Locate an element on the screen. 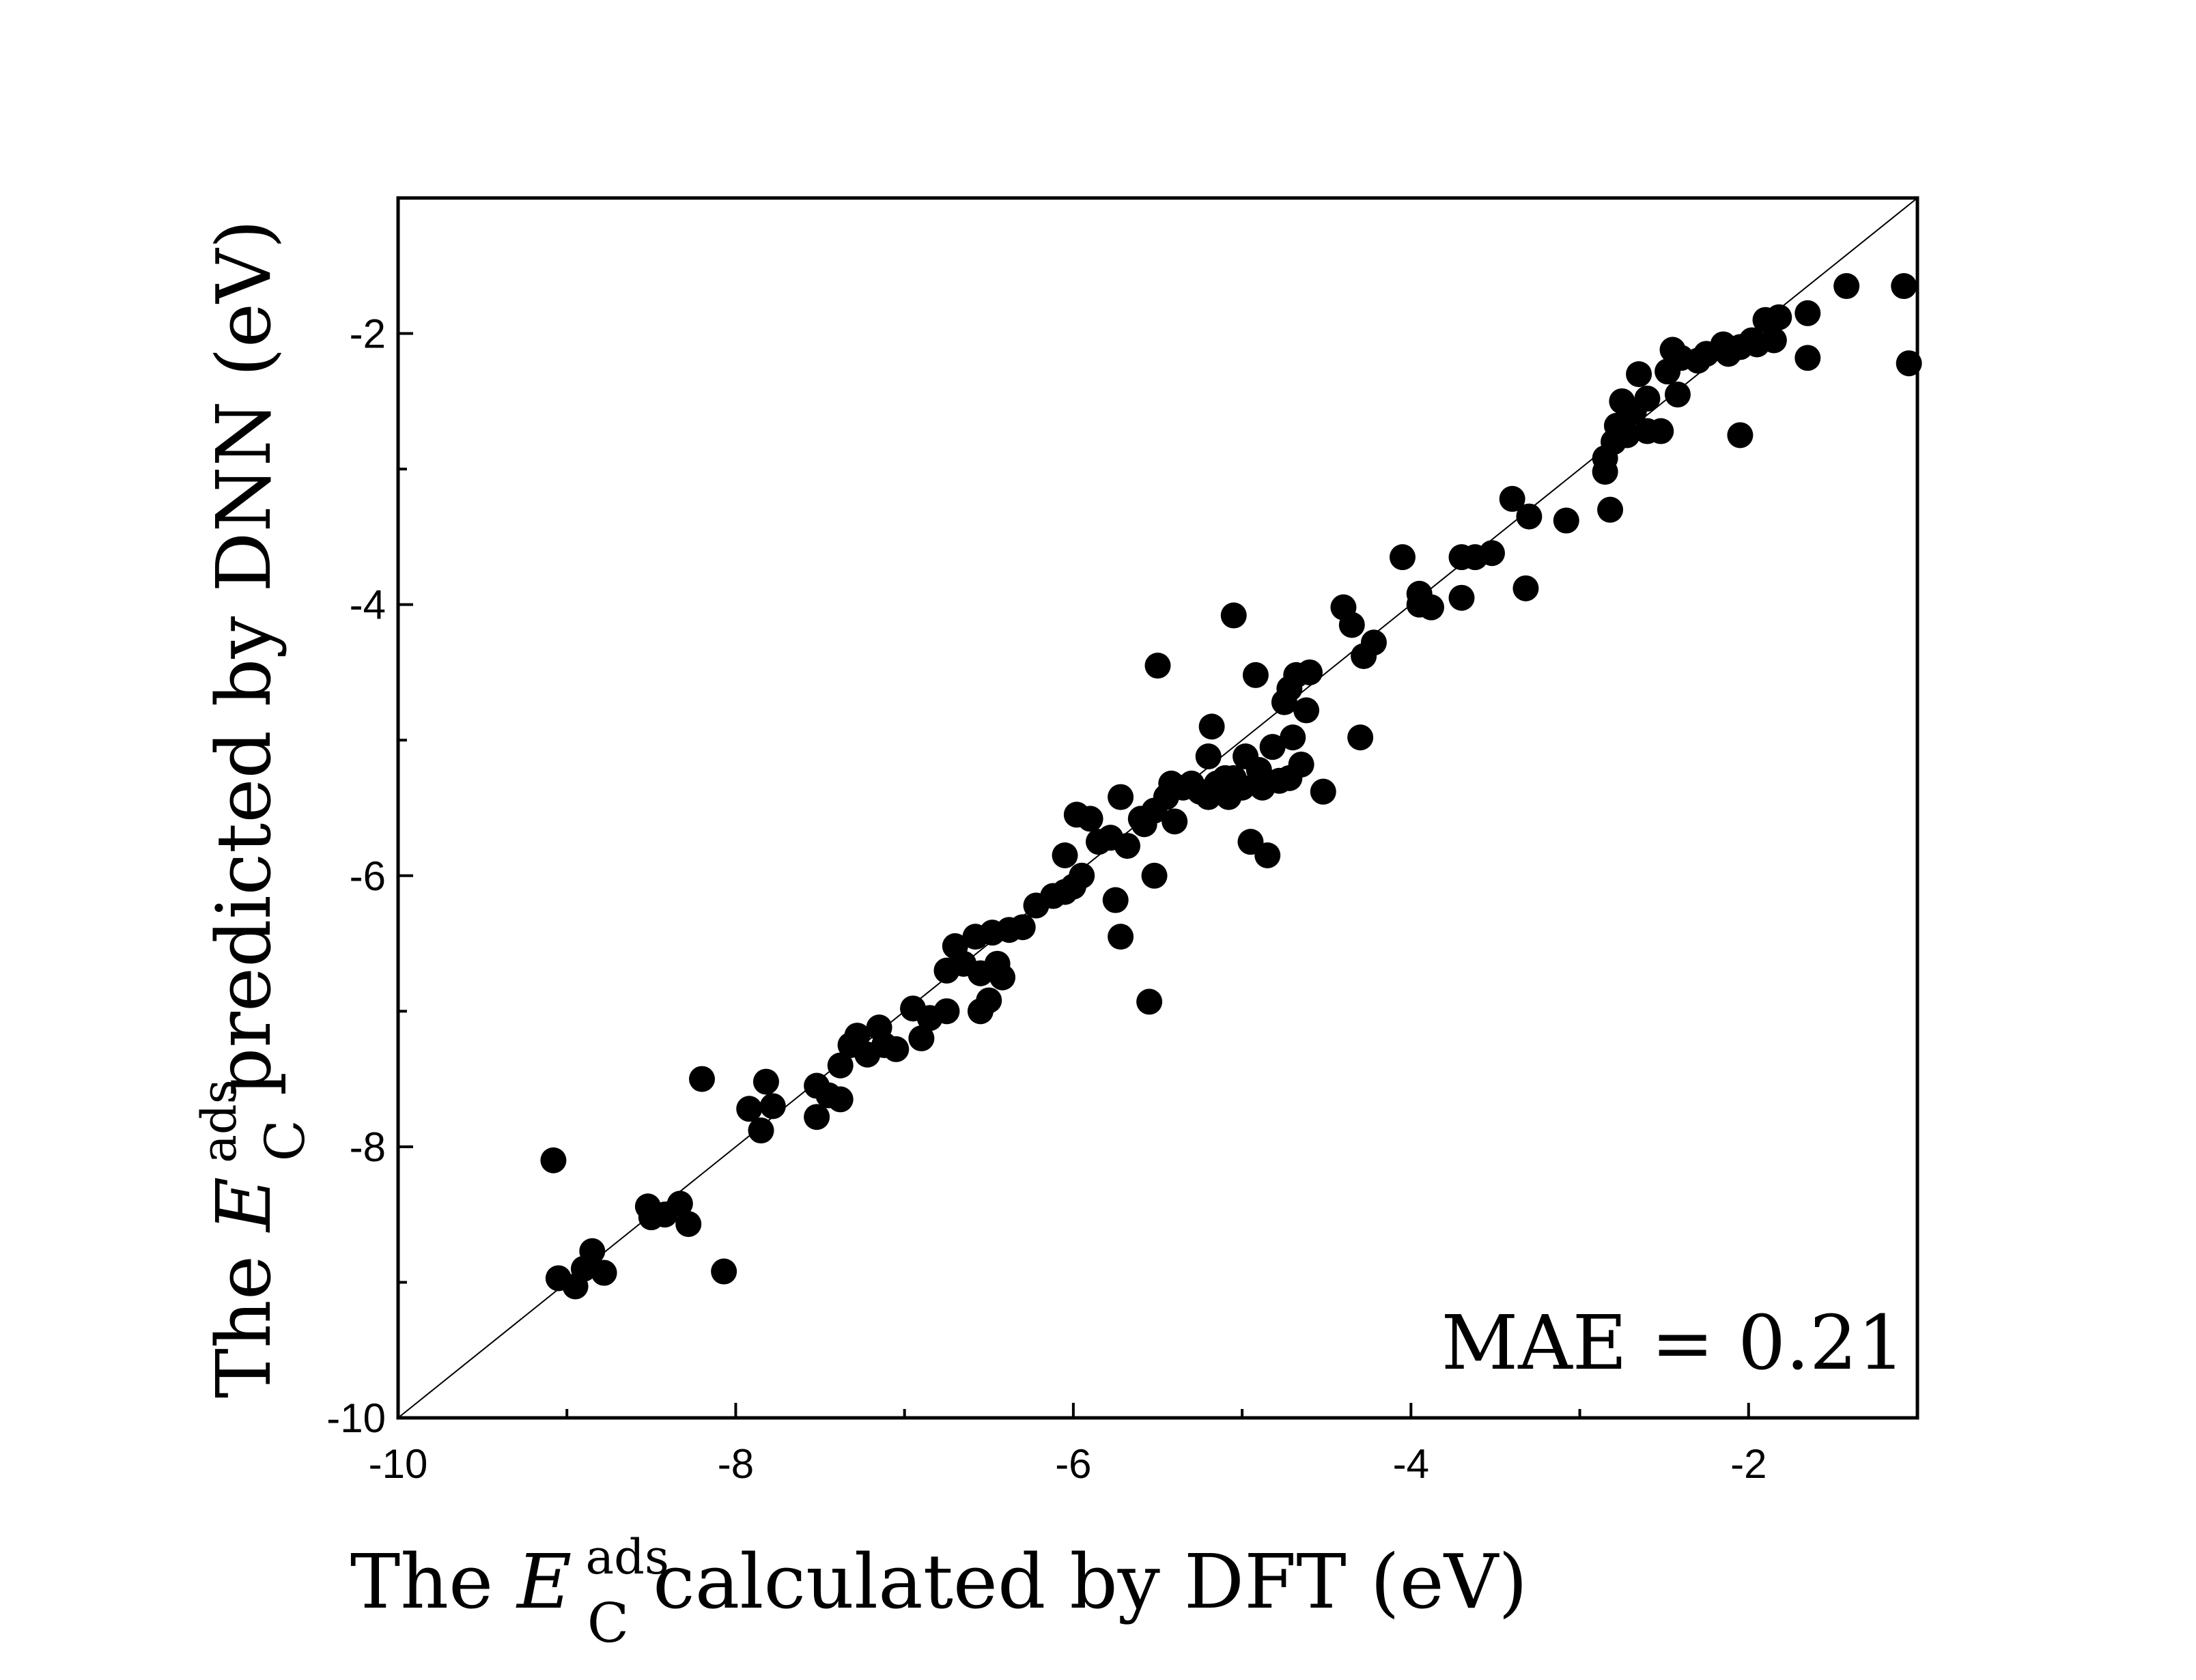 This screenshot has width=2196, height=1680. x-tick-label: -8 is located at coordinates (736, 1464).